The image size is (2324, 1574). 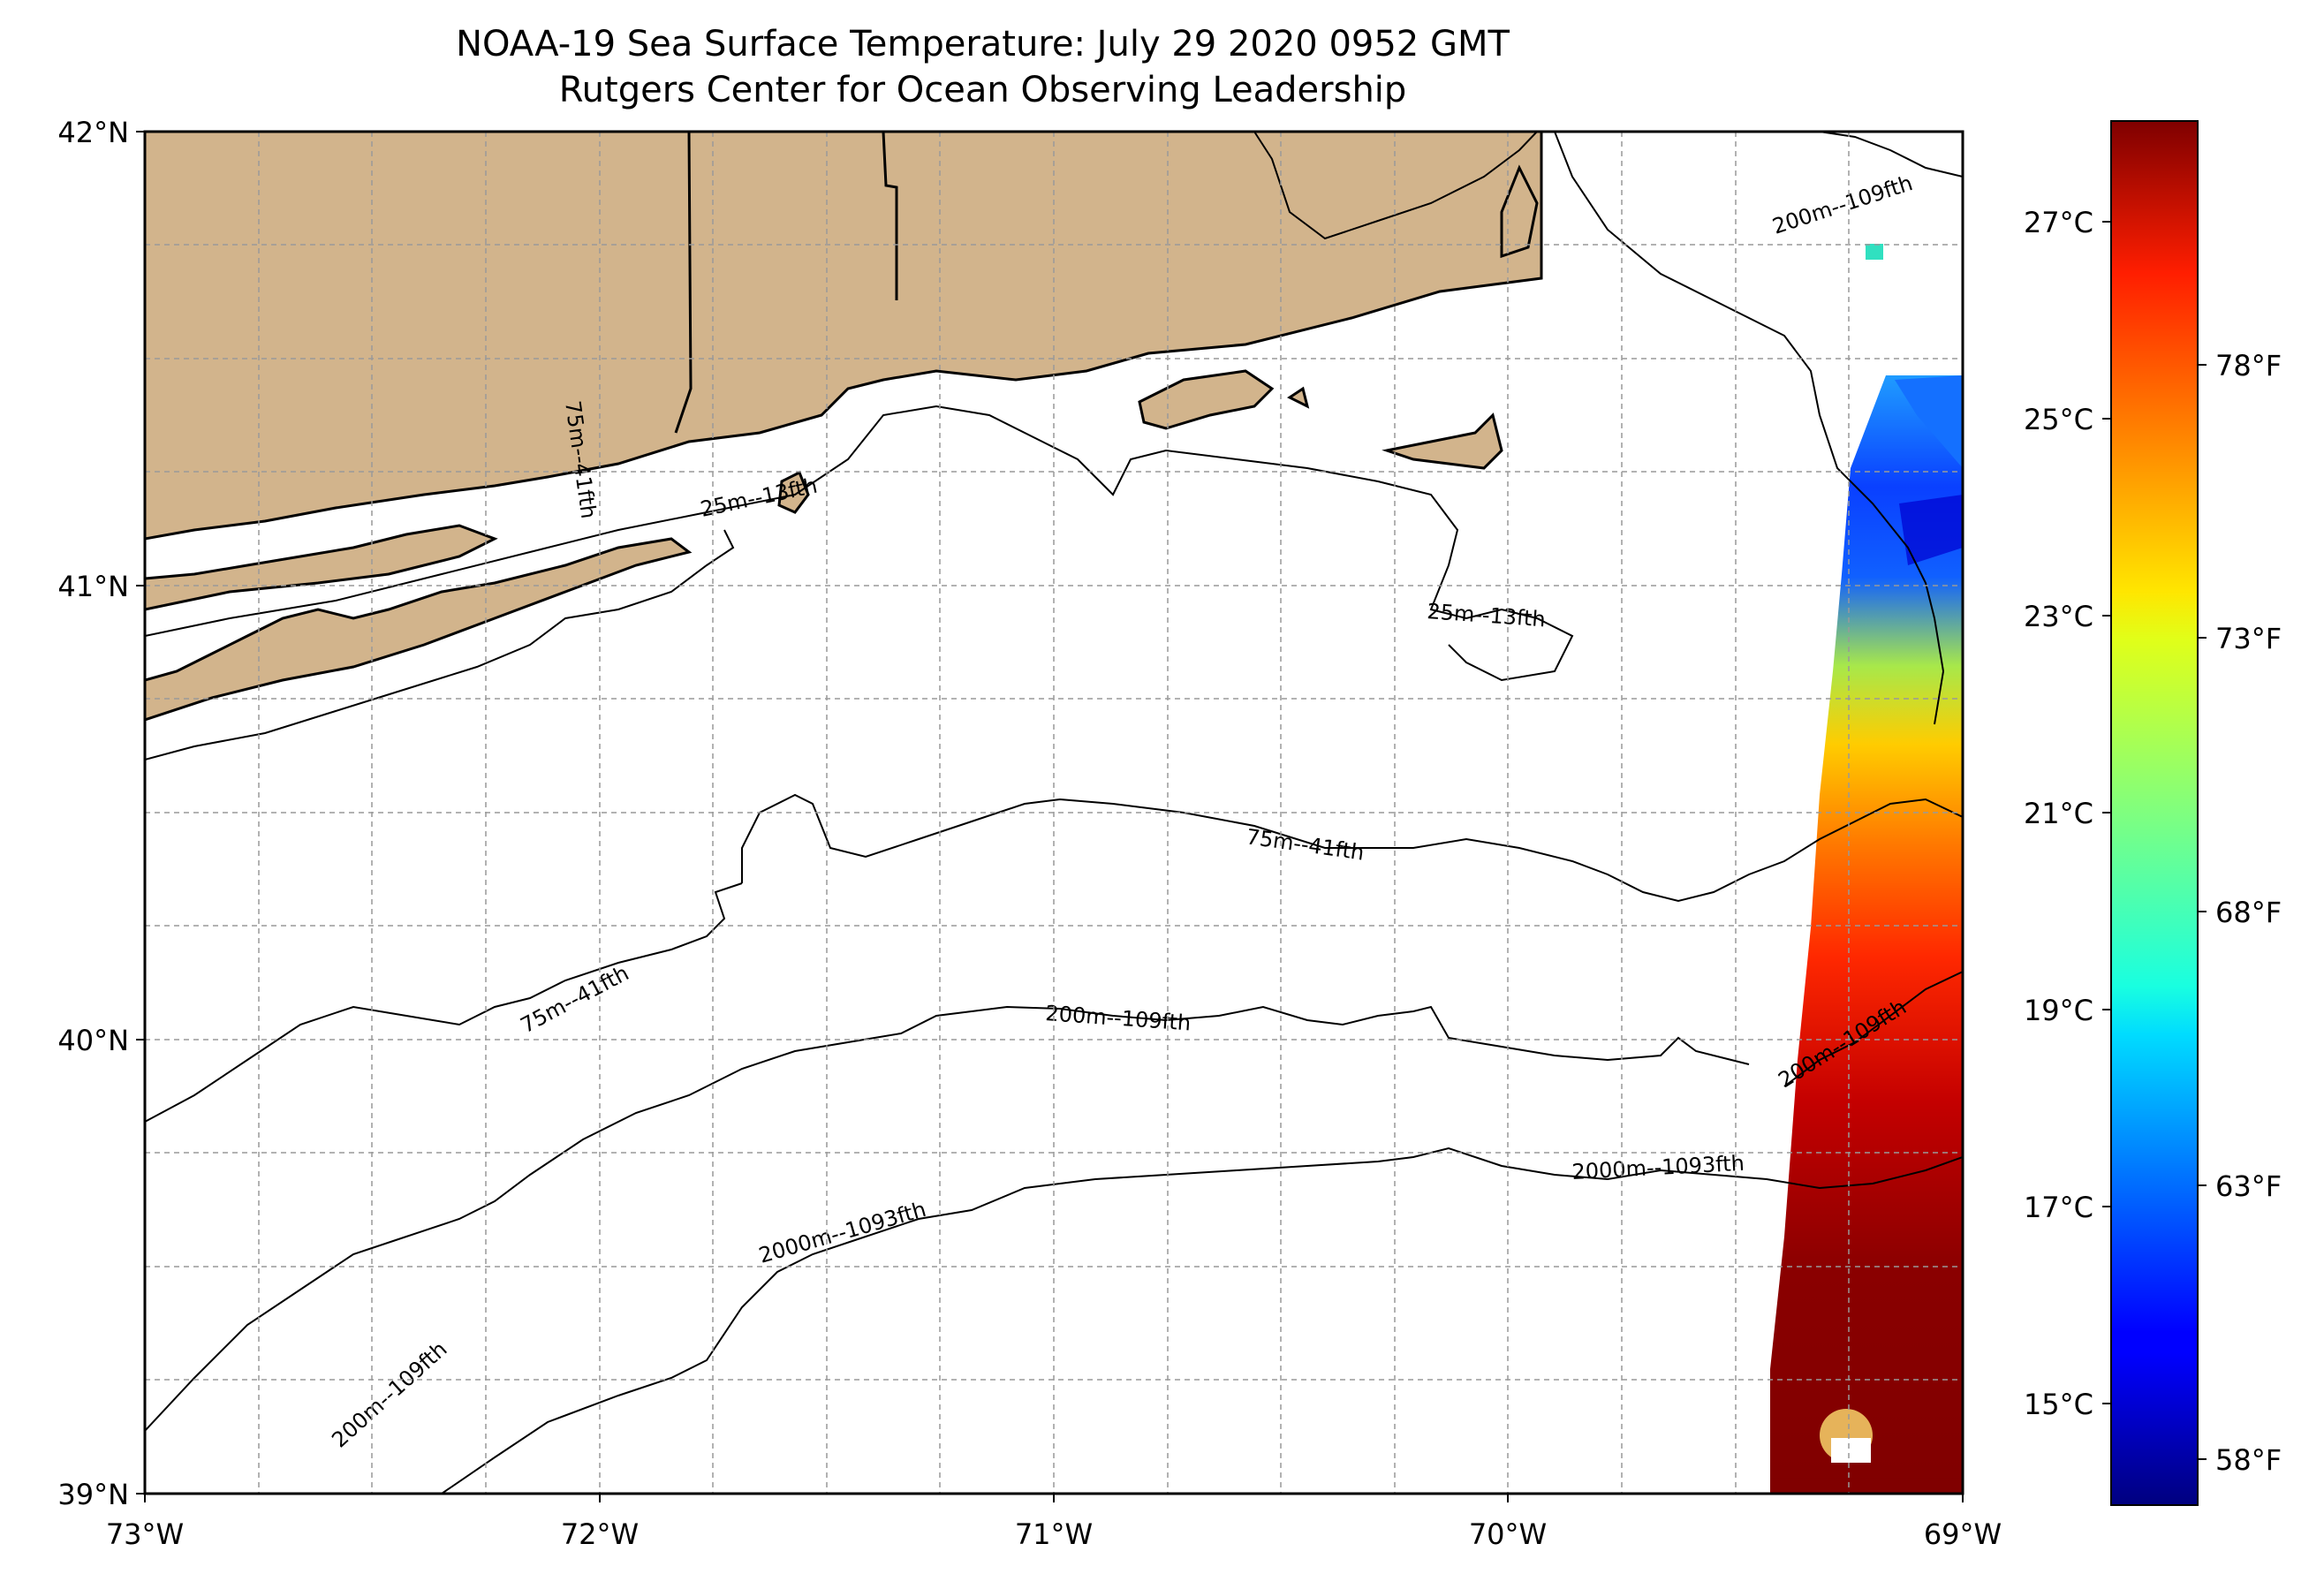 I want to click on colorbar, so click(x=2154, y=813).